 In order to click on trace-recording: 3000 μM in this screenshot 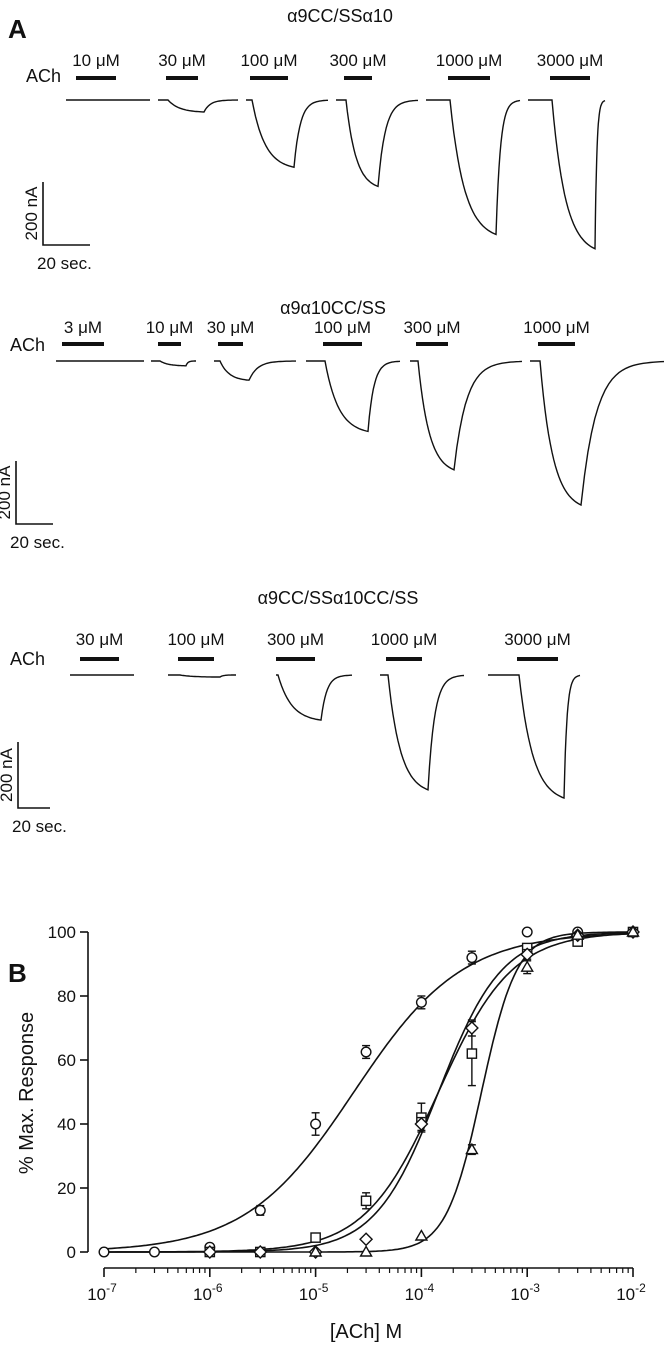, I will do `click(534, 714)`.